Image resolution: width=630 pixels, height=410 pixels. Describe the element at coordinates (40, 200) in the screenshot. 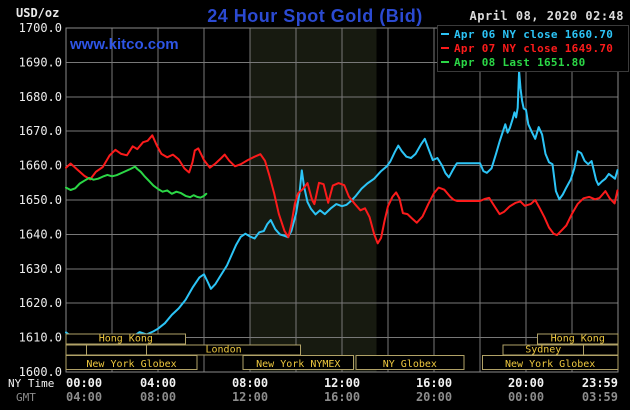

I see `y-tick-label: 1650.0` at that location.